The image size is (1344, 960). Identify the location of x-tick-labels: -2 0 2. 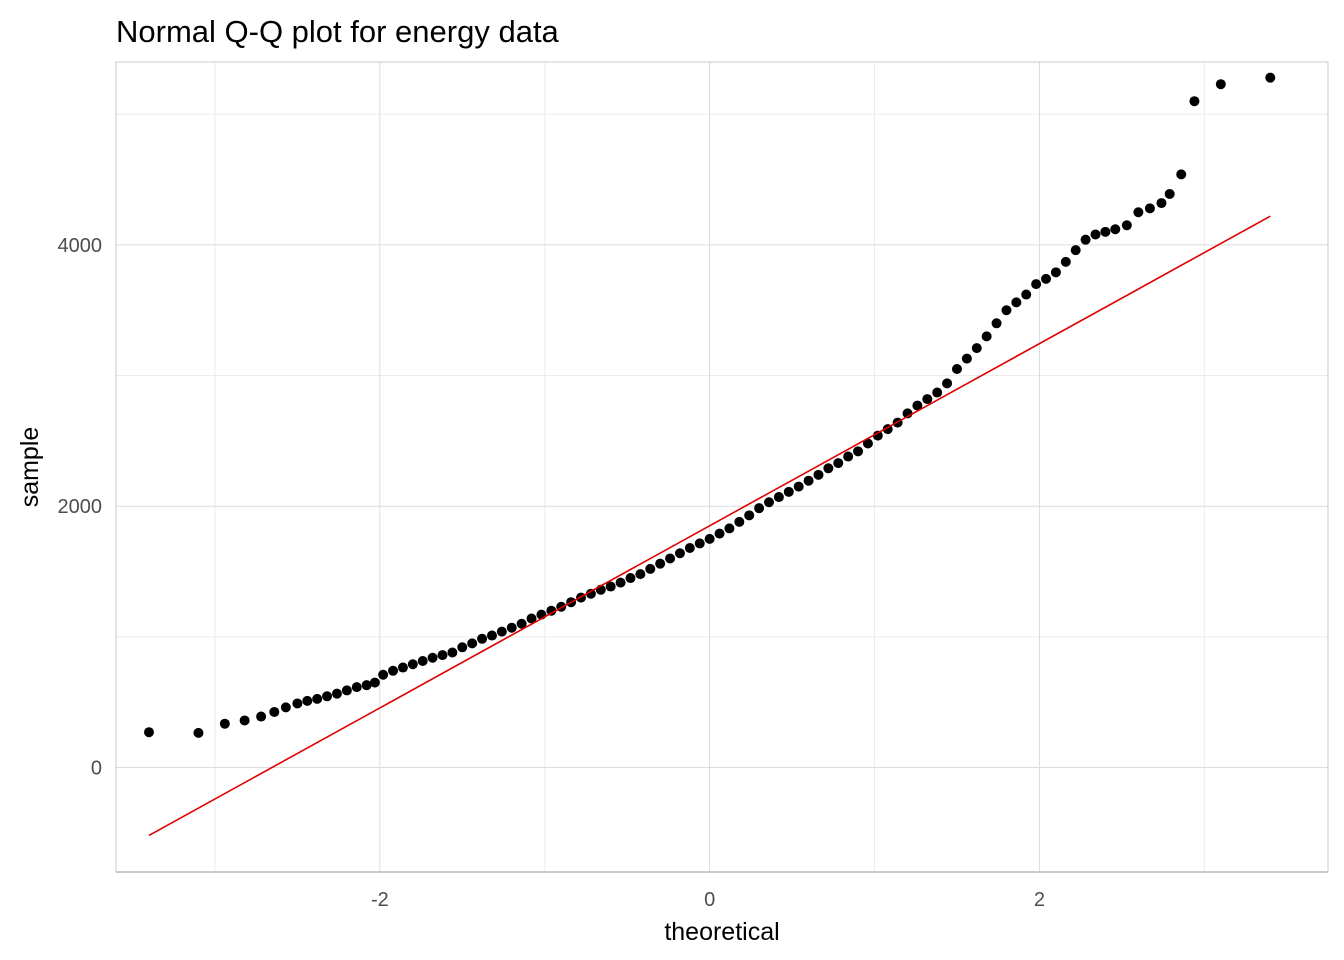
(708, 900).